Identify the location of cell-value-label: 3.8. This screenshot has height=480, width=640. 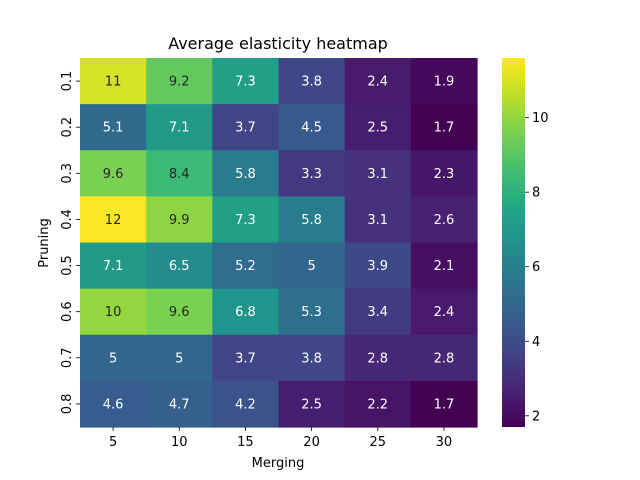
(311, 358).